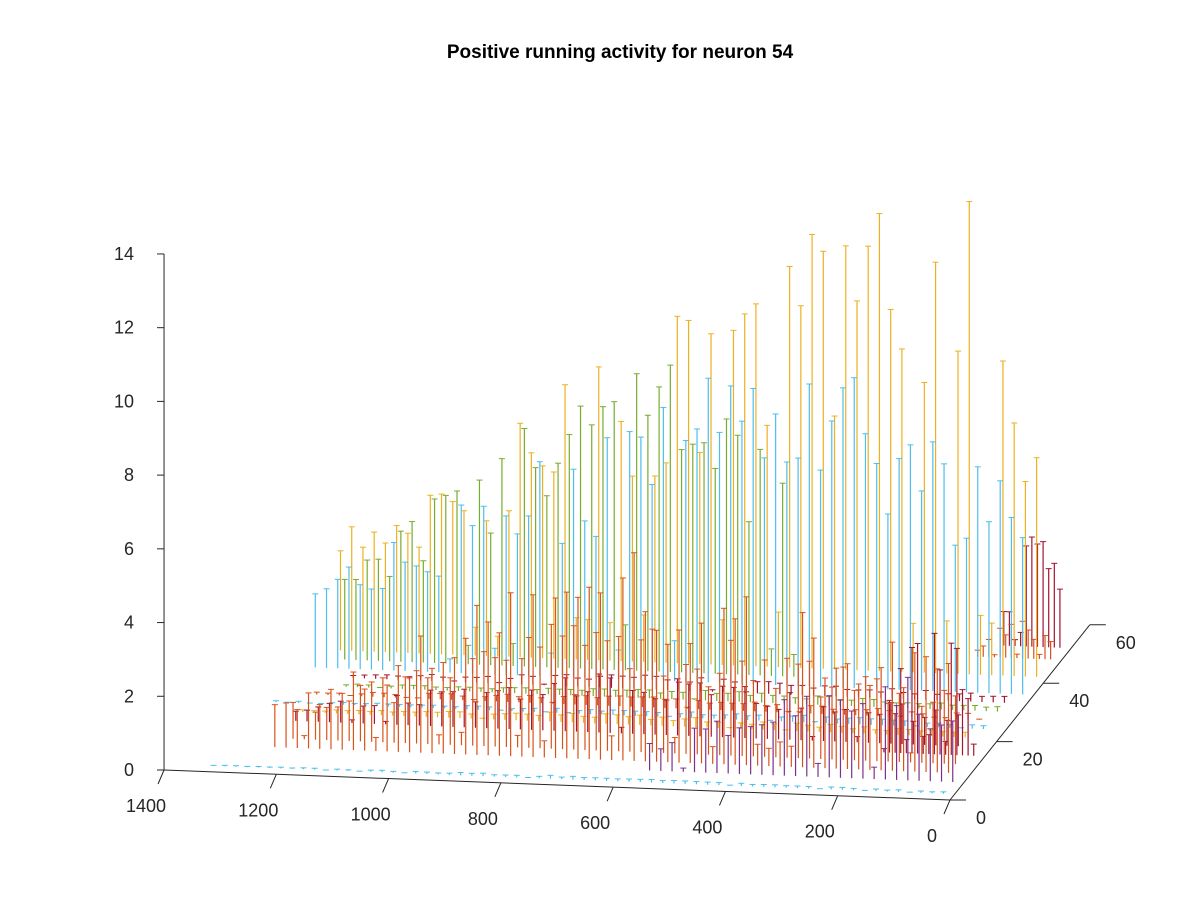  I want to click on x-axis-line, so click(557, 785).